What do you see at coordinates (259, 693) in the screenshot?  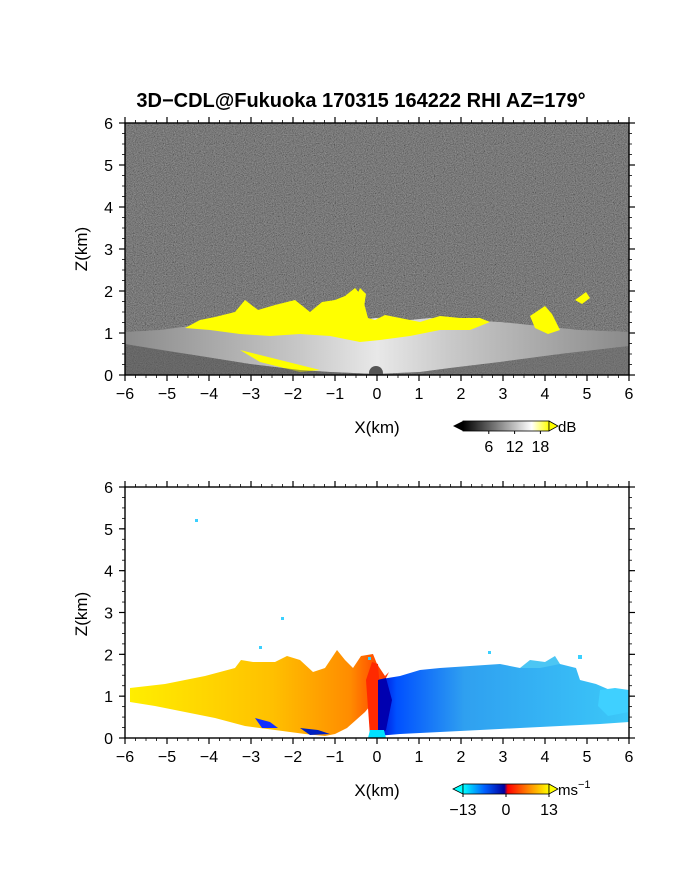 I see `velocity-echo-away` at bounding box center [259, 693].